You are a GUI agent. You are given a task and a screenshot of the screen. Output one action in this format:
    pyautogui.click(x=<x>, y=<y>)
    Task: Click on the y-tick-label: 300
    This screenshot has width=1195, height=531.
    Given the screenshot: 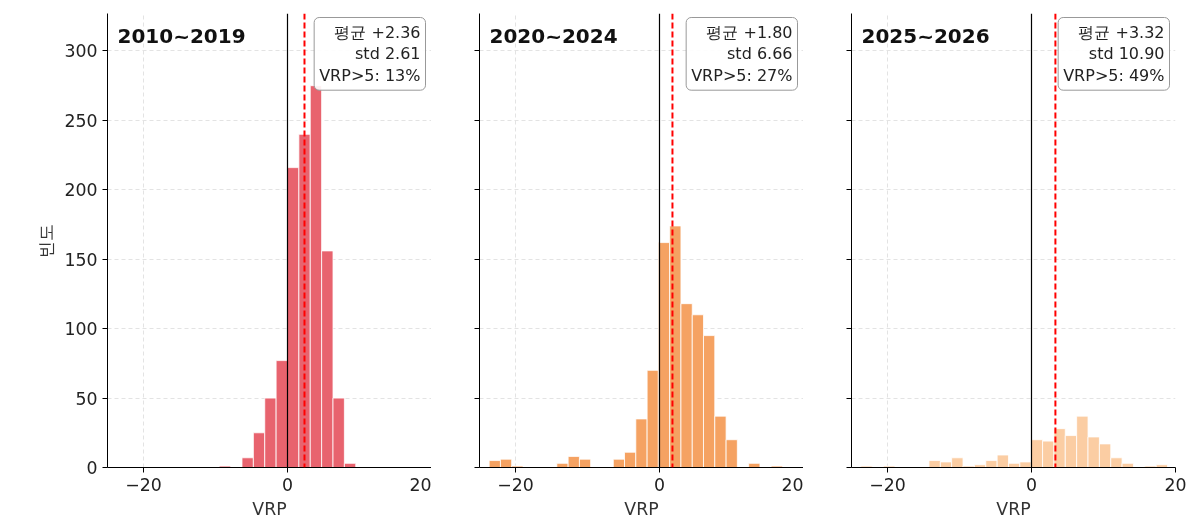 What is the action you would take?
    pyautogui.click(x=81, y=51)
    